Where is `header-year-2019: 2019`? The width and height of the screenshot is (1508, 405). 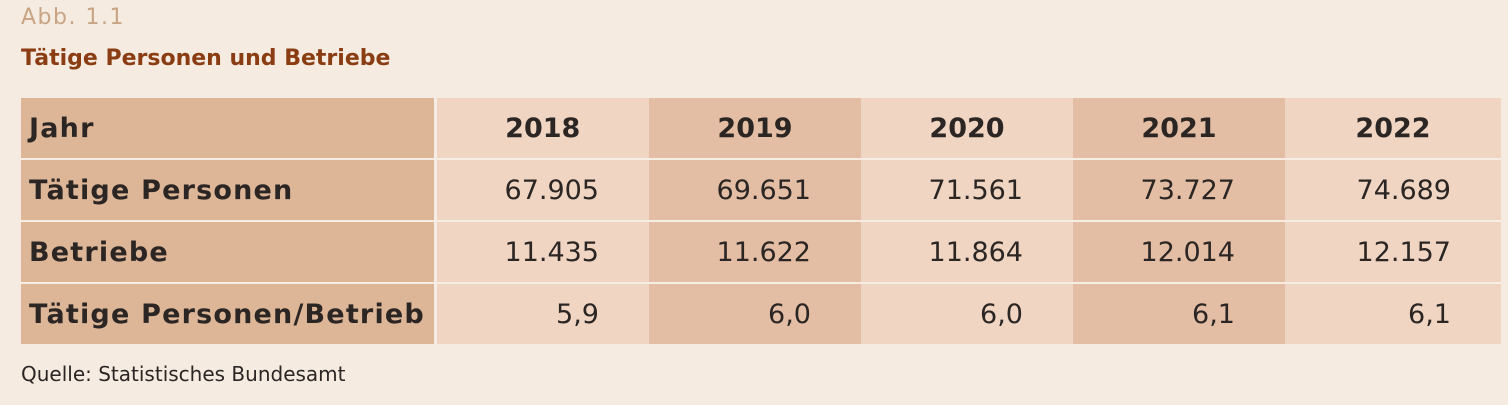
header-year-2019: 2019 is located at coordinates (755, 129).